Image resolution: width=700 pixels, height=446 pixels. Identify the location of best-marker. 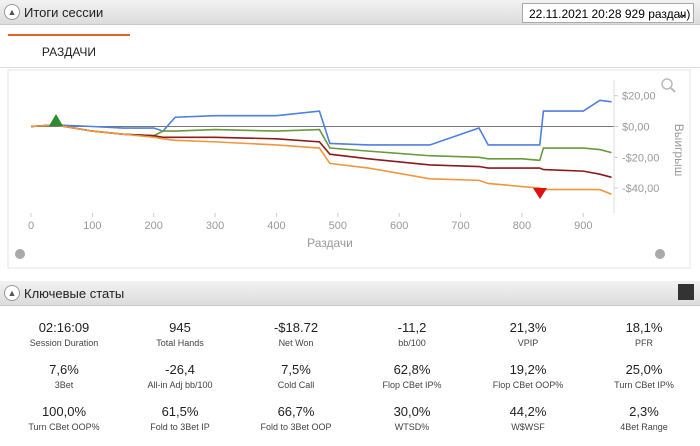
(56, 120).